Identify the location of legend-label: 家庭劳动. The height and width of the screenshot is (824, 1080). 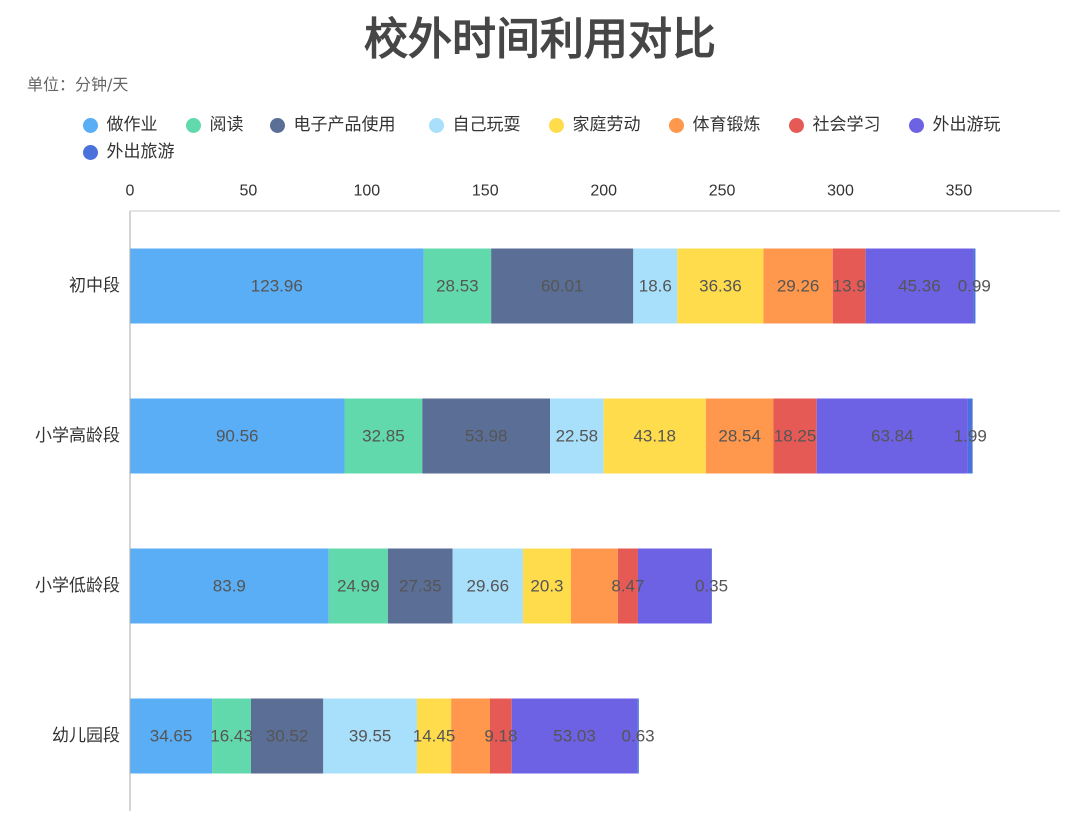
(606, 125).